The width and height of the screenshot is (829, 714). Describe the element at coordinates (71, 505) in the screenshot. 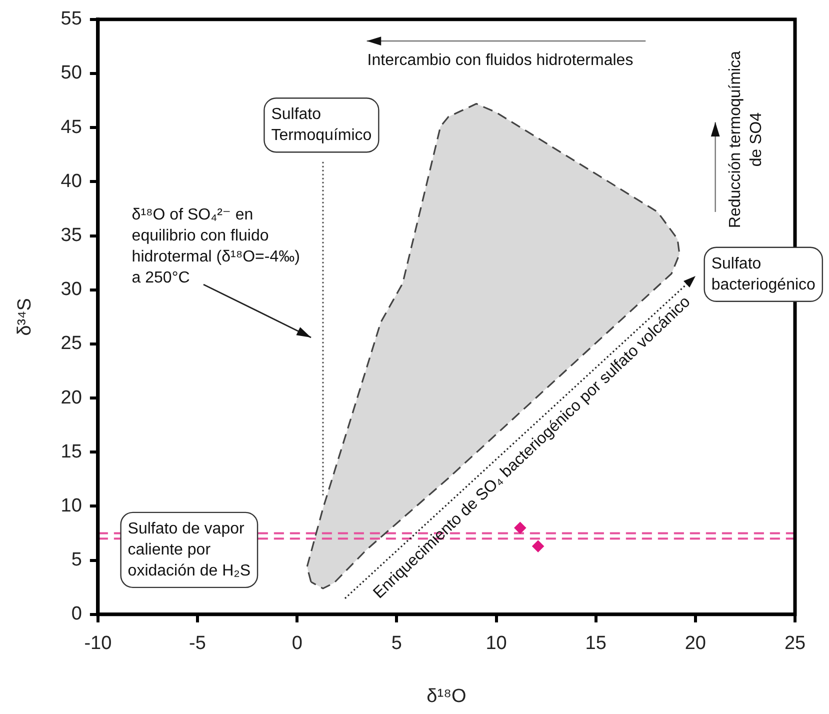

I see `y-tick-label: 10` at that location.